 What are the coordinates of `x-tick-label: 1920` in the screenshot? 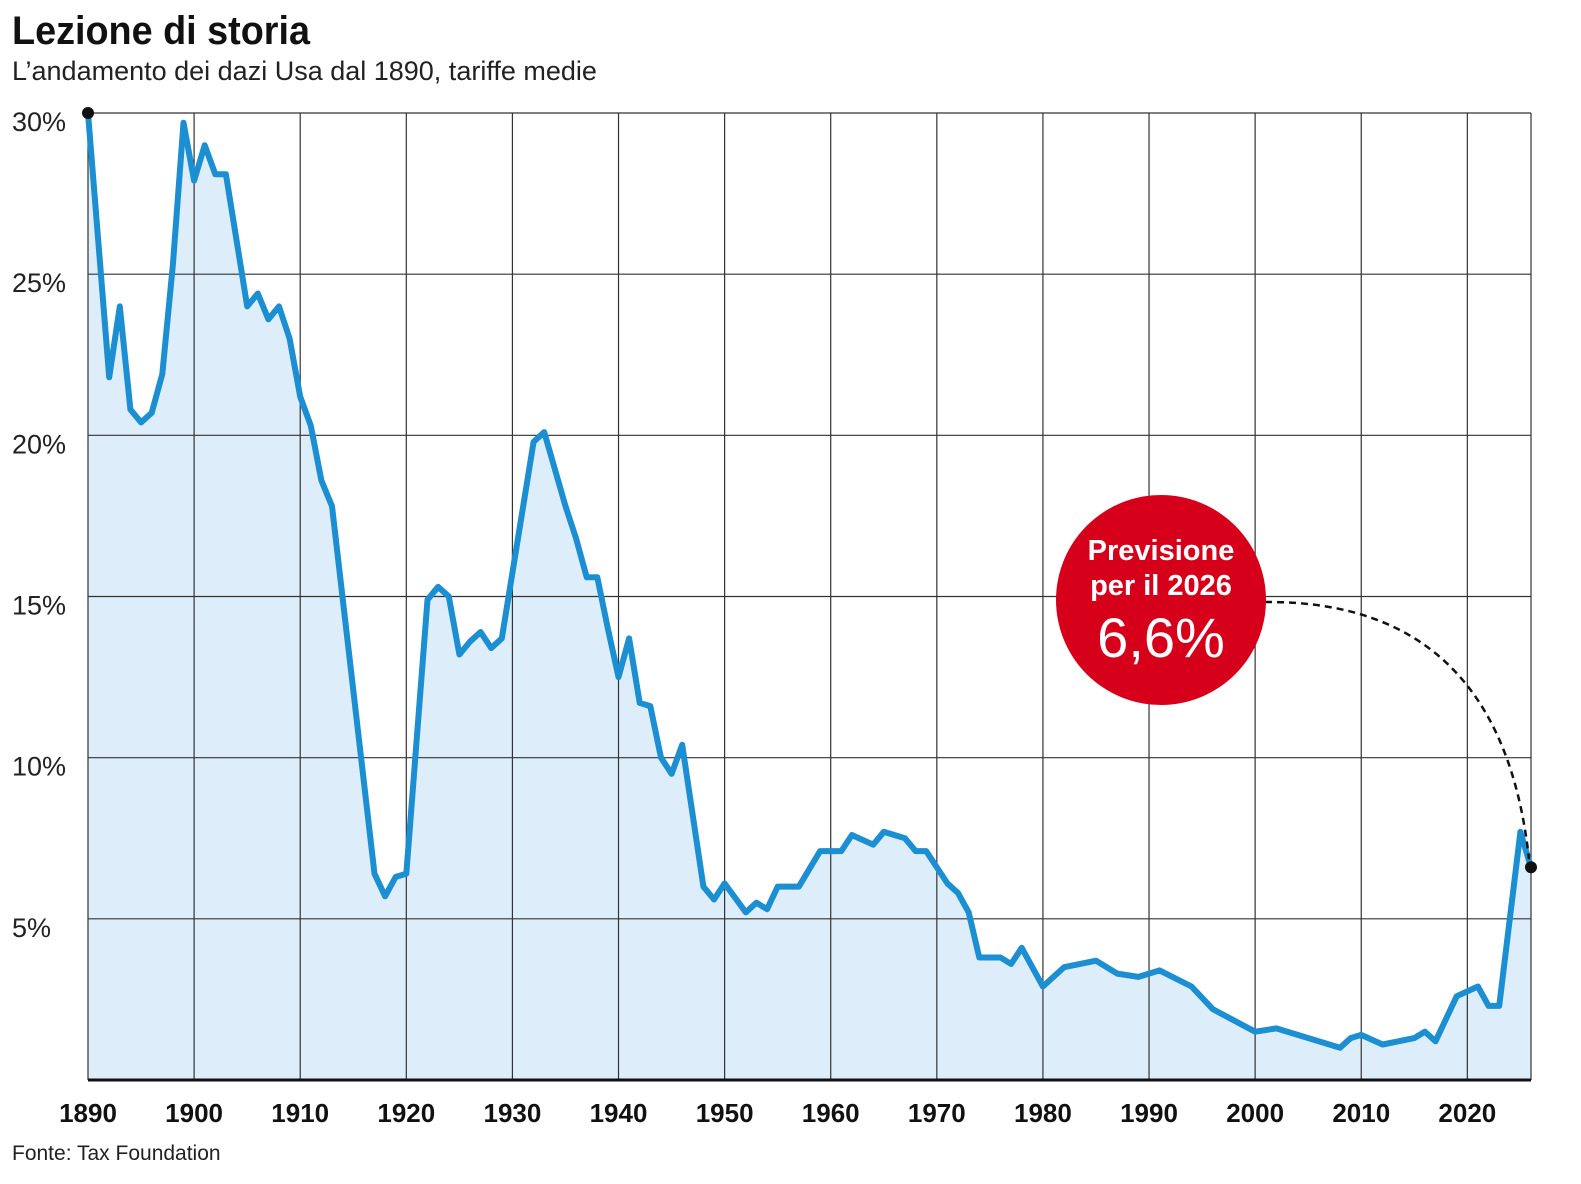 It's located at (406, 1113).